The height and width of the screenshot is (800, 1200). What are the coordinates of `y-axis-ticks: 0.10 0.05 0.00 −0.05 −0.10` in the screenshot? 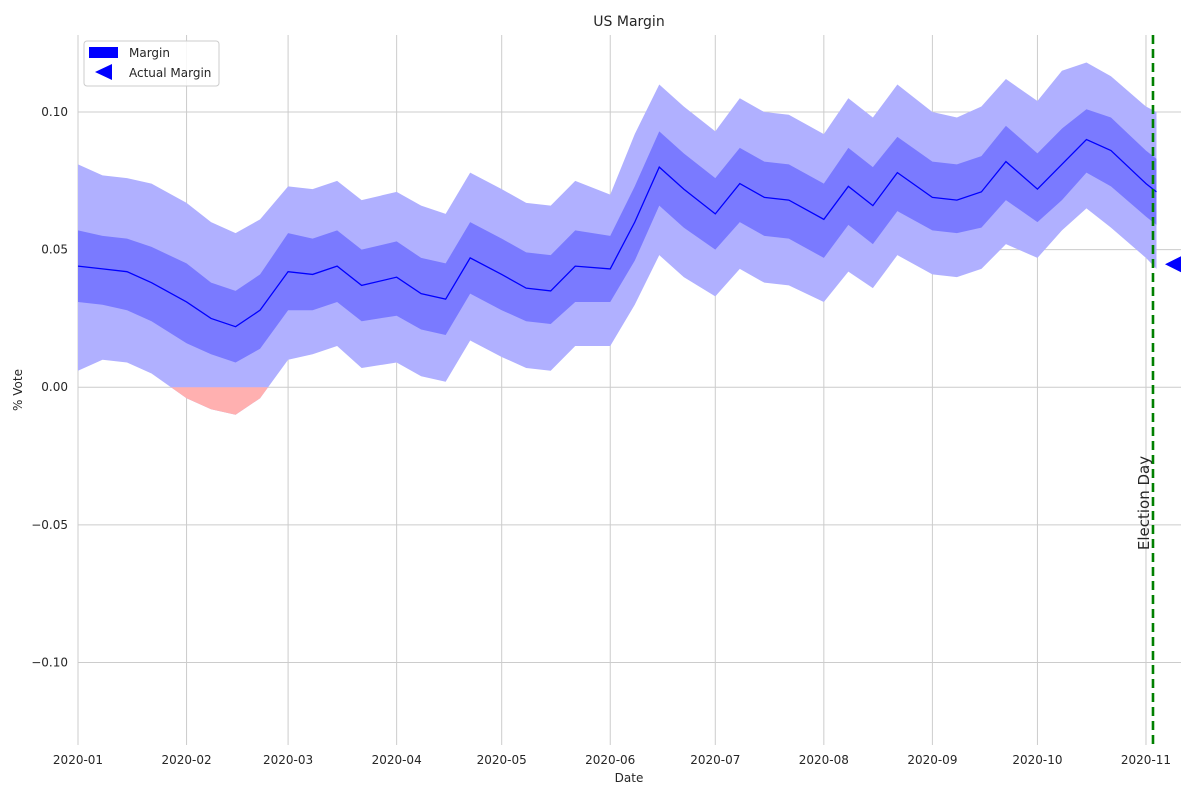 It's located at (49, 387).